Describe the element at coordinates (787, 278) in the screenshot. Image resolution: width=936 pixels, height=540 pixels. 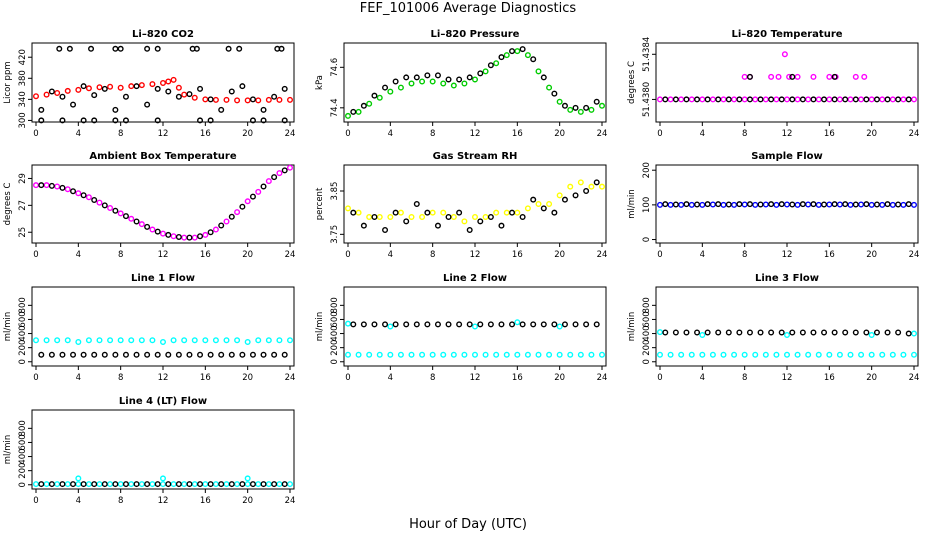
I see `panel-title: Line 3 Flow` at that location.